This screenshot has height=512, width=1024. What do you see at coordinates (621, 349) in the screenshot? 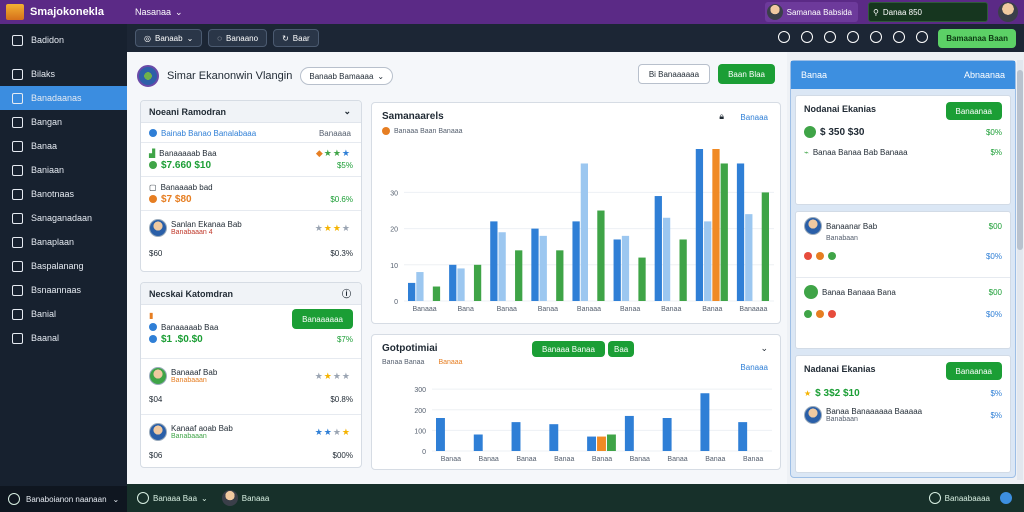
I see `chart-2-button-2: Baa` at bounding box center [621, 349].